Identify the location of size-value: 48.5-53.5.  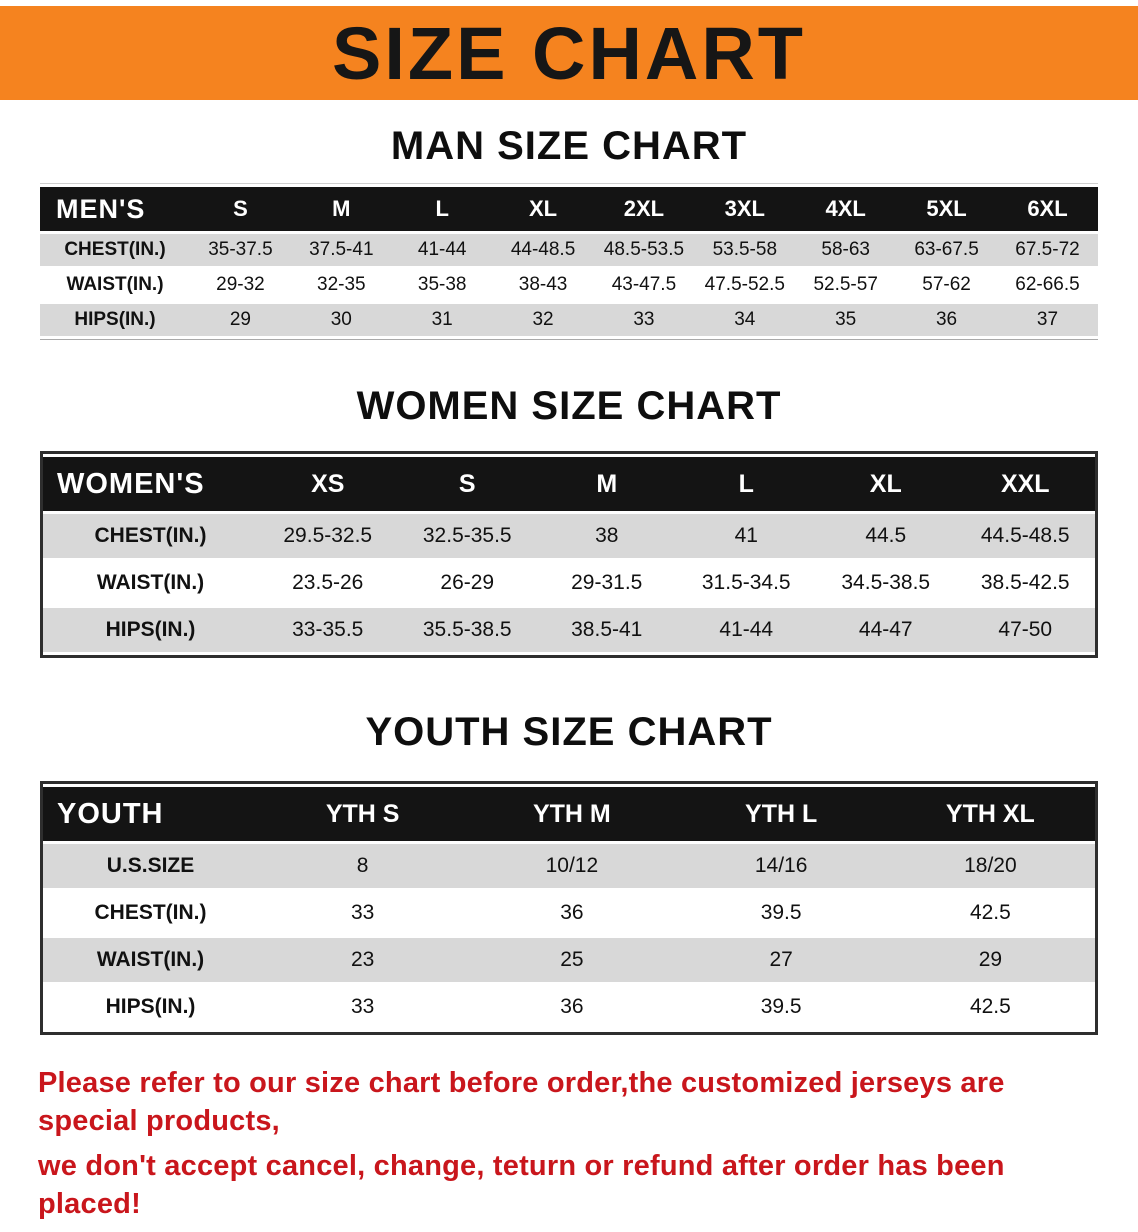
(644, 250).